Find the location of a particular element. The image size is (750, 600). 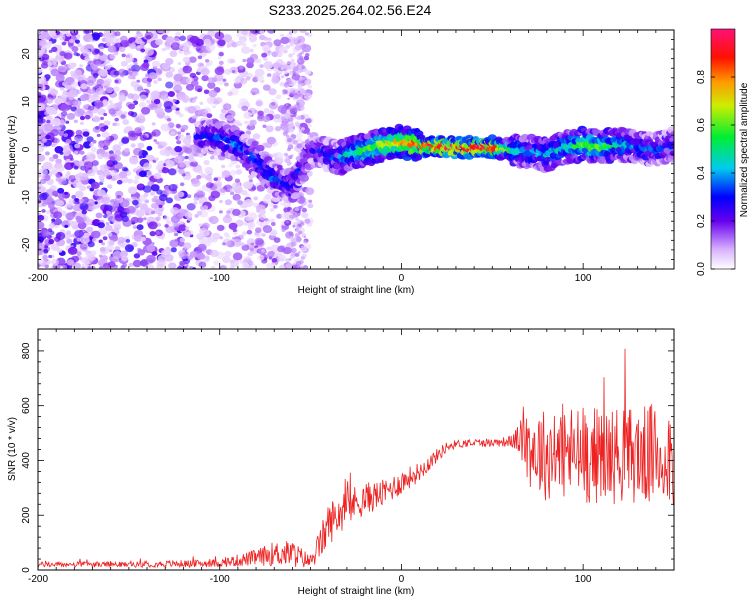

snr-x-tick-label: -100 is located at coordinates (220, 579).